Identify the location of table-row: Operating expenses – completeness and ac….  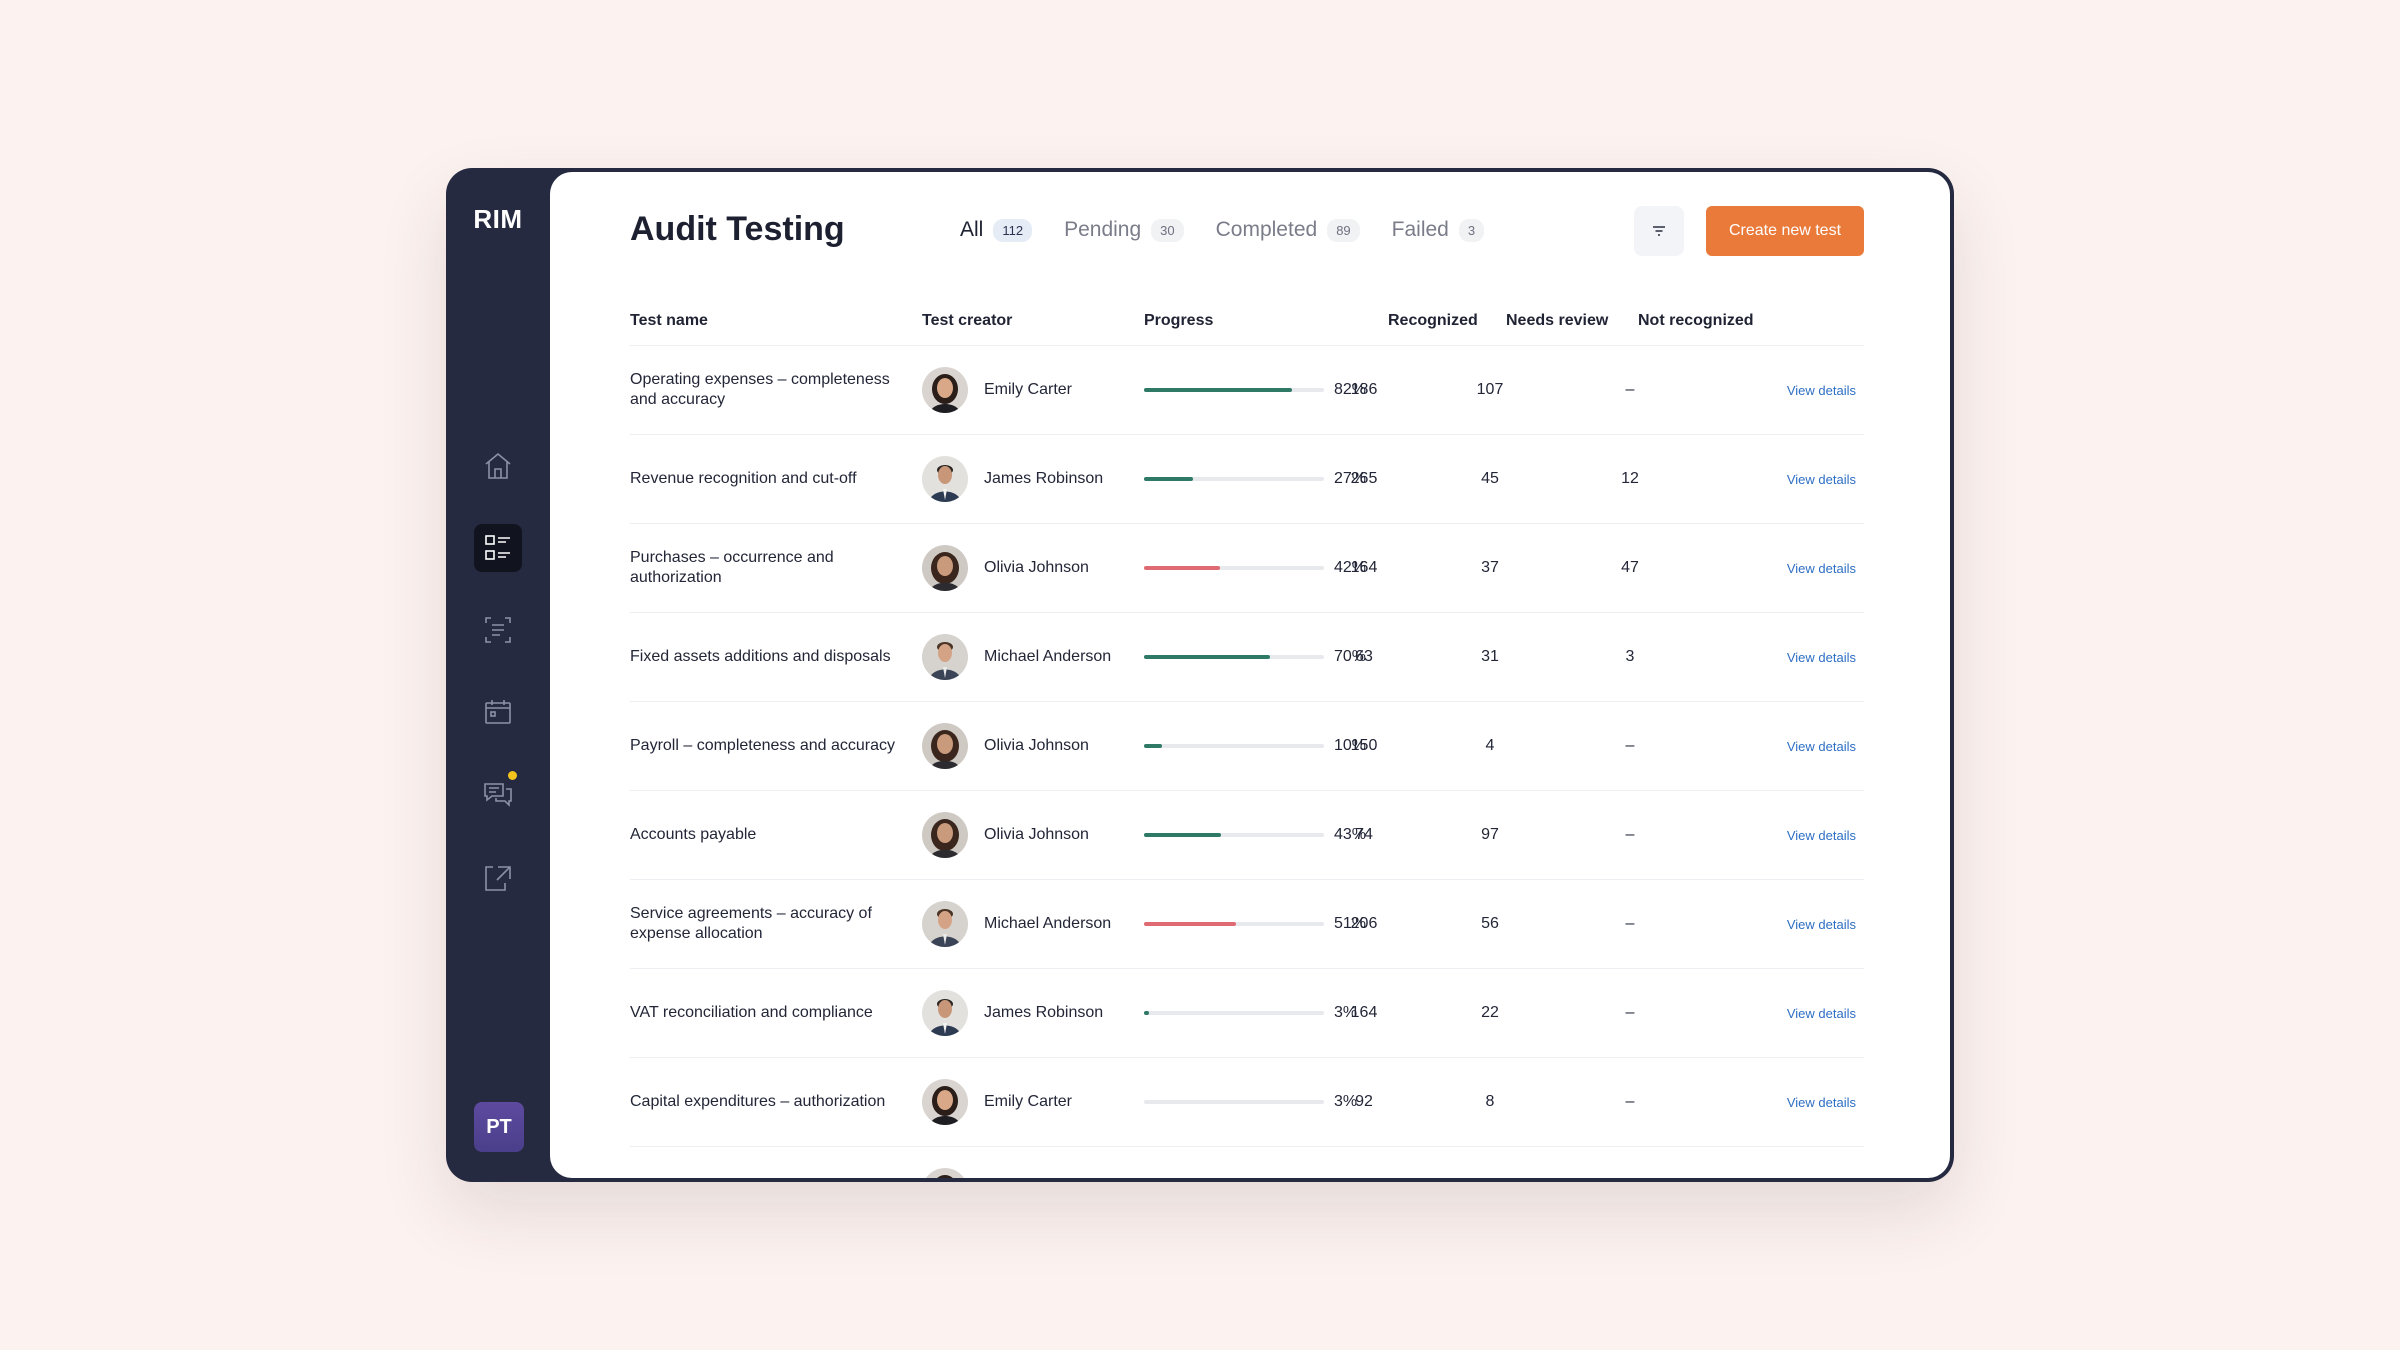
(1247, 390).